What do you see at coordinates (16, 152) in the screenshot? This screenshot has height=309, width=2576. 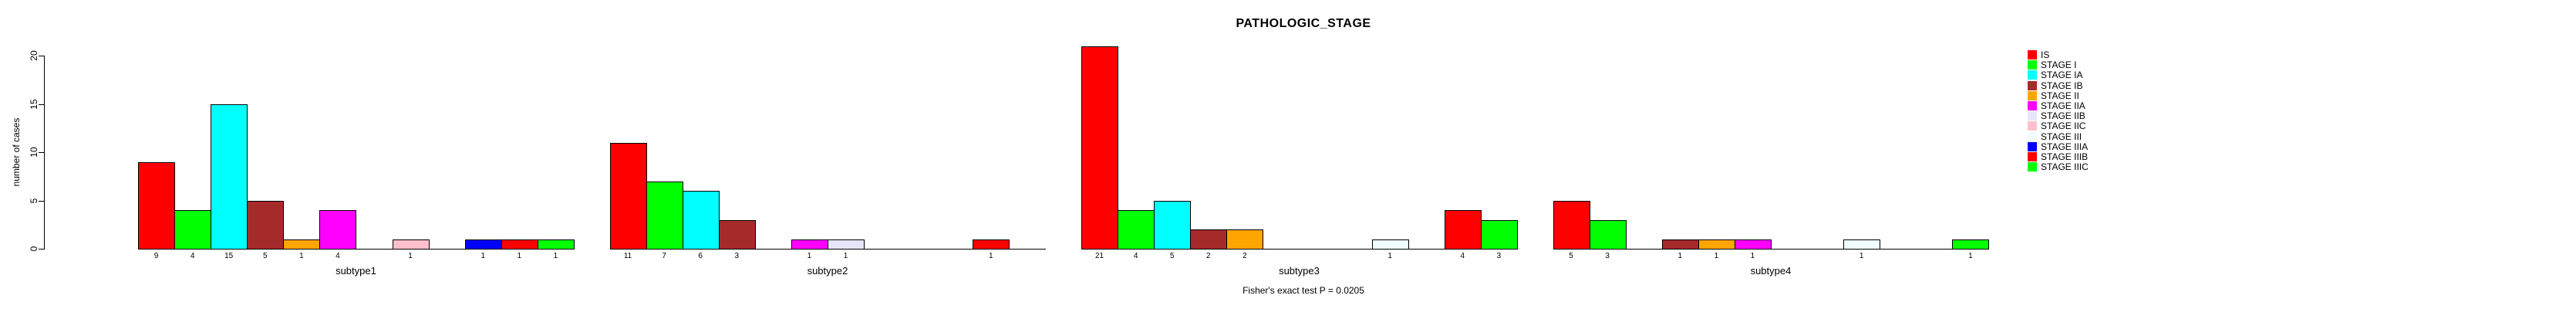 I see `y-axis-label: number of cases` at bounding box center [16, 152].